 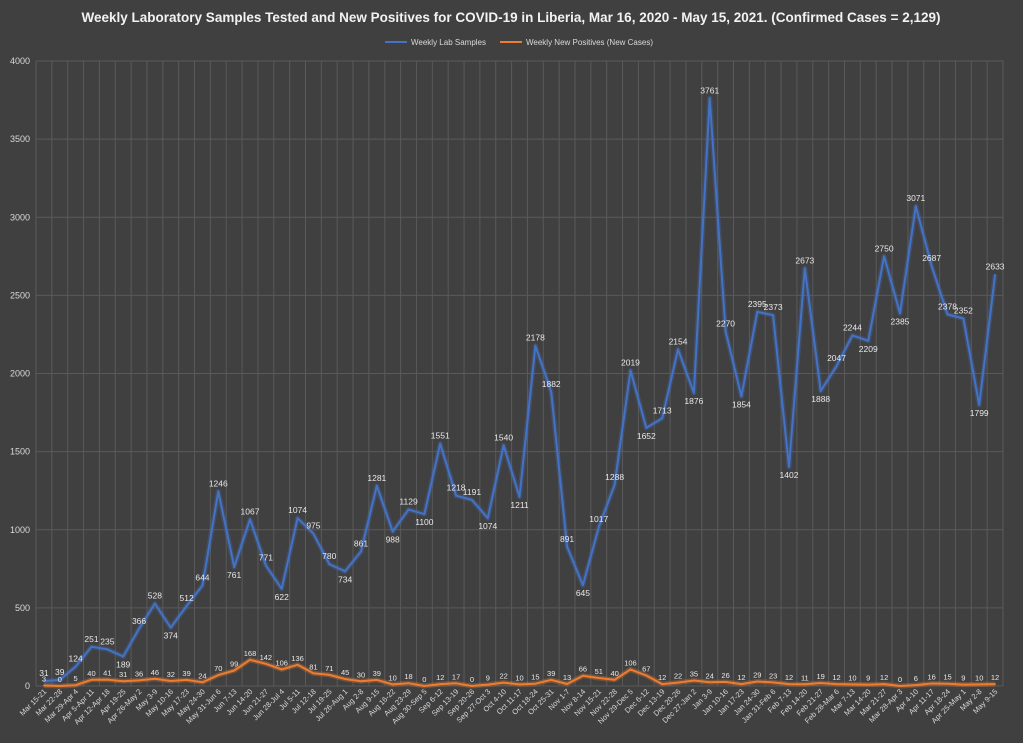 I want to click on lab-samples-label-0: 31, so click(x=44, y=673).